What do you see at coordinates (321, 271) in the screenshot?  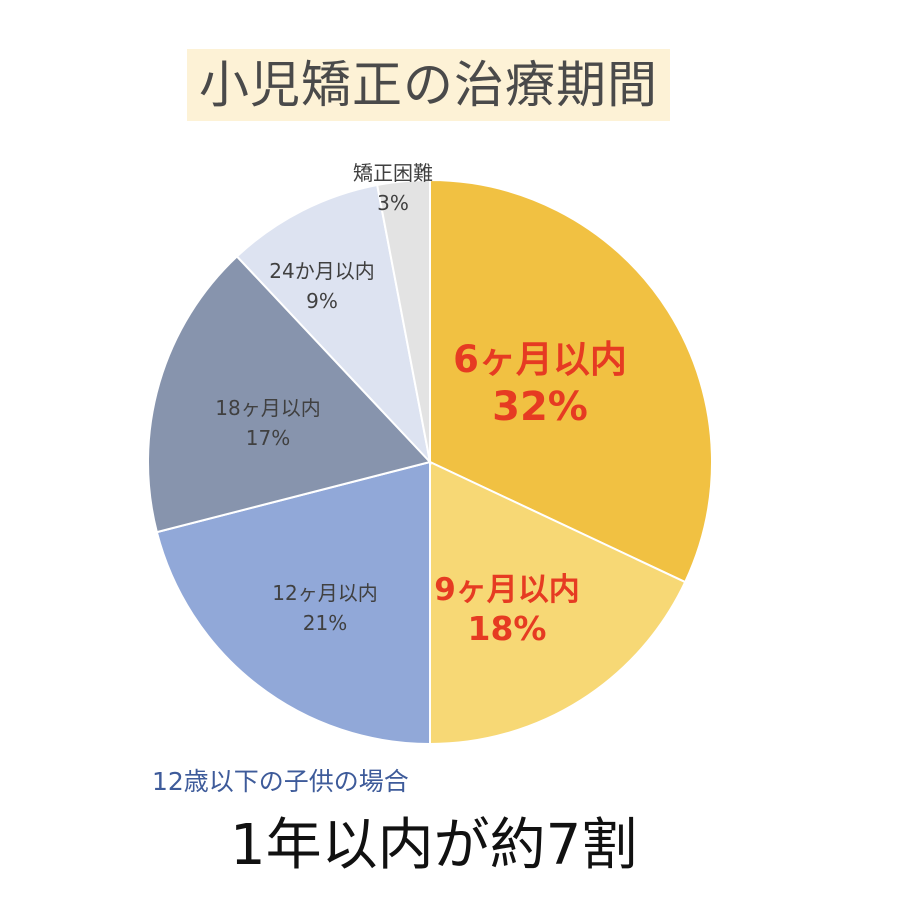 I see `slice-label: 24か月以内` at bounding box center [321, 271].